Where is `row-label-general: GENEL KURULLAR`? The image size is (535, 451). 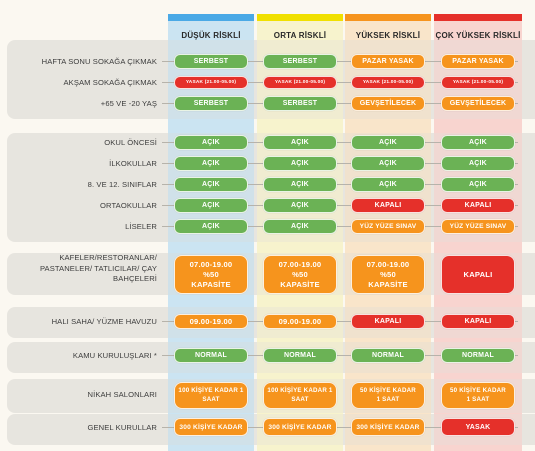
row-label-general: GENEL KURULLAR is located at coordinates (122, 427).